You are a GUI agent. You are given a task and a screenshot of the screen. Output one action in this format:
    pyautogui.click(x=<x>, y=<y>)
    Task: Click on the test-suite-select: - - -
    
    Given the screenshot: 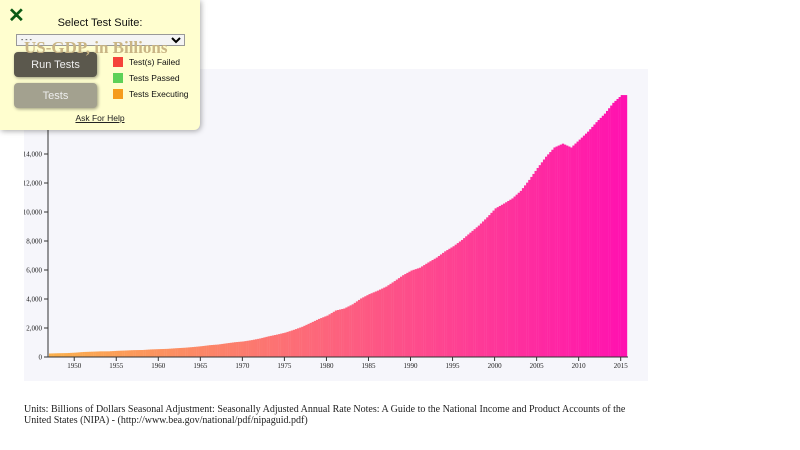 What is the action you would take?
    pyautogui.click(x=100, y=40)
    